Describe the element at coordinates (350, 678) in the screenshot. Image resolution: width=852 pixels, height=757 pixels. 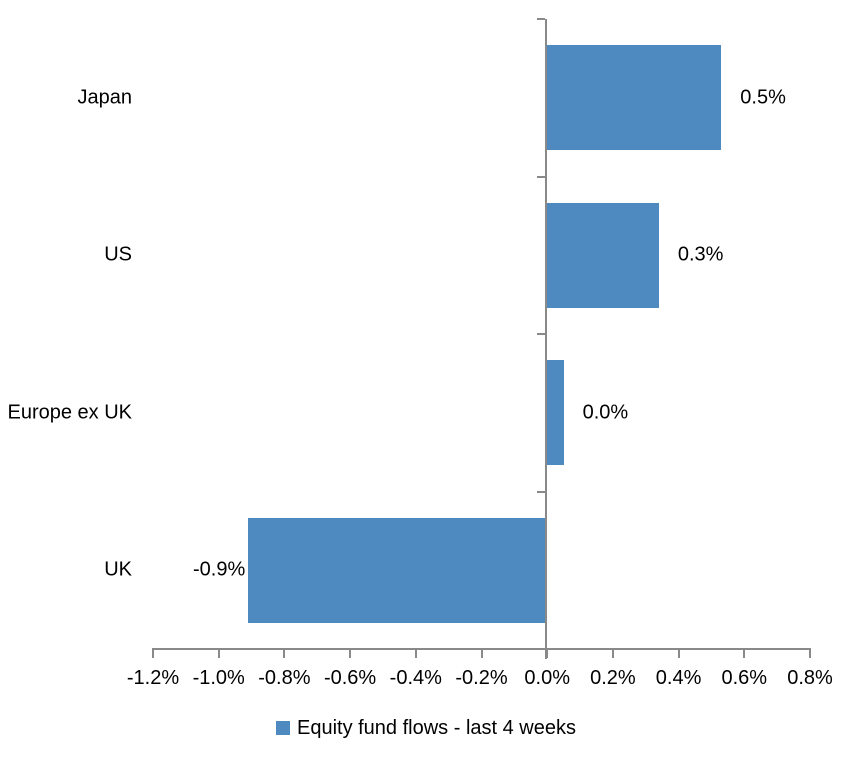
I see `x-tick-label: -0.6%` at that location.